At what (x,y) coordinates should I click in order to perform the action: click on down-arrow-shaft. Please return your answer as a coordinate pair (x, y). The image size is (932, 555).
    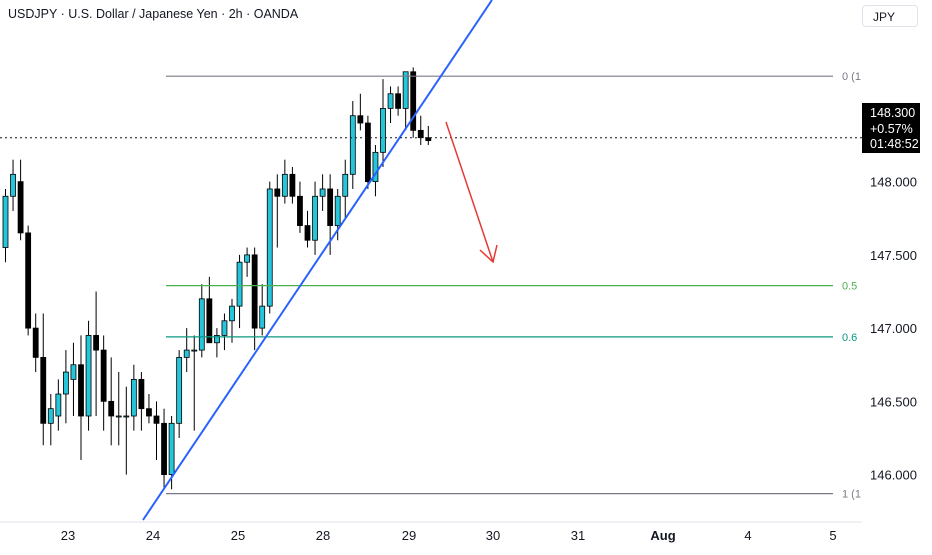
    Looking at the image, I should click on (469, 192).